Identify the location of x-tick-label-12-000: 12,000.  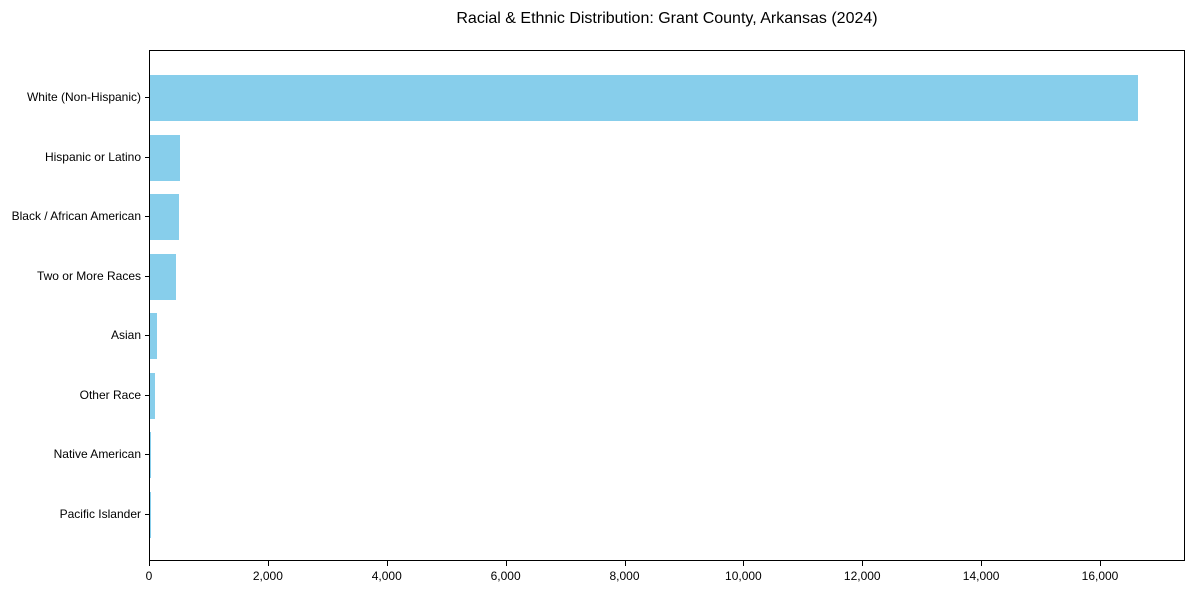
(862, 576).